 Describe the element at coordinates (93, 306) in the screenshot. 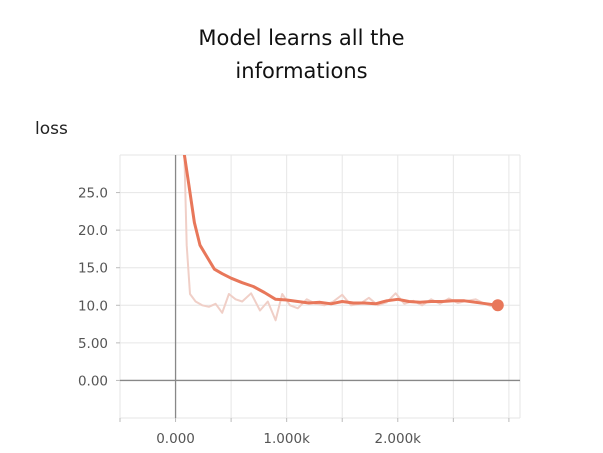

I see `y-tick-label: 10.0` at that location.